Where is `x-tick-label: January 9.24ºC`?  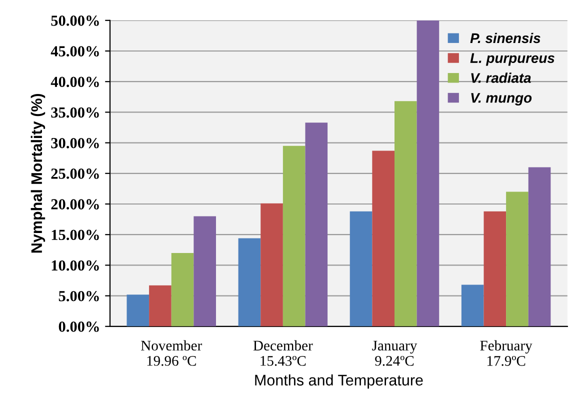 x-tick-label: January 9.24ºC is located at coordinates (395, 353).